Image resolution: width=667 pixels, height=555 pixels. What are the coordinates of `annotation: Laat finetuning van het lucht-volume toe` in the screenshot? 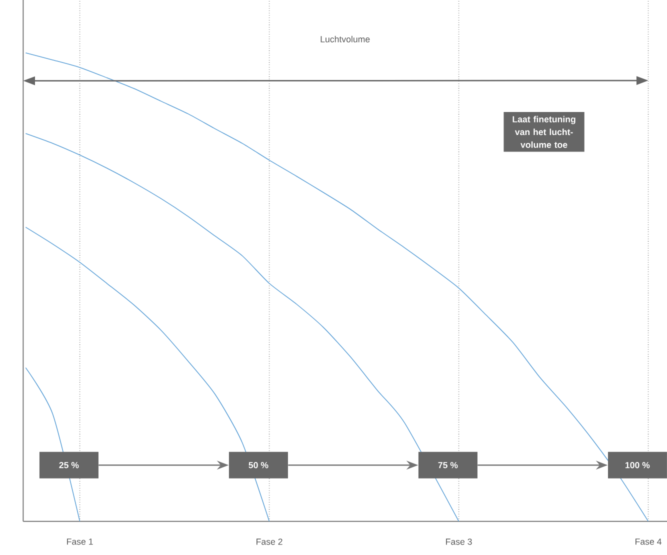 It's located at (544, 132).